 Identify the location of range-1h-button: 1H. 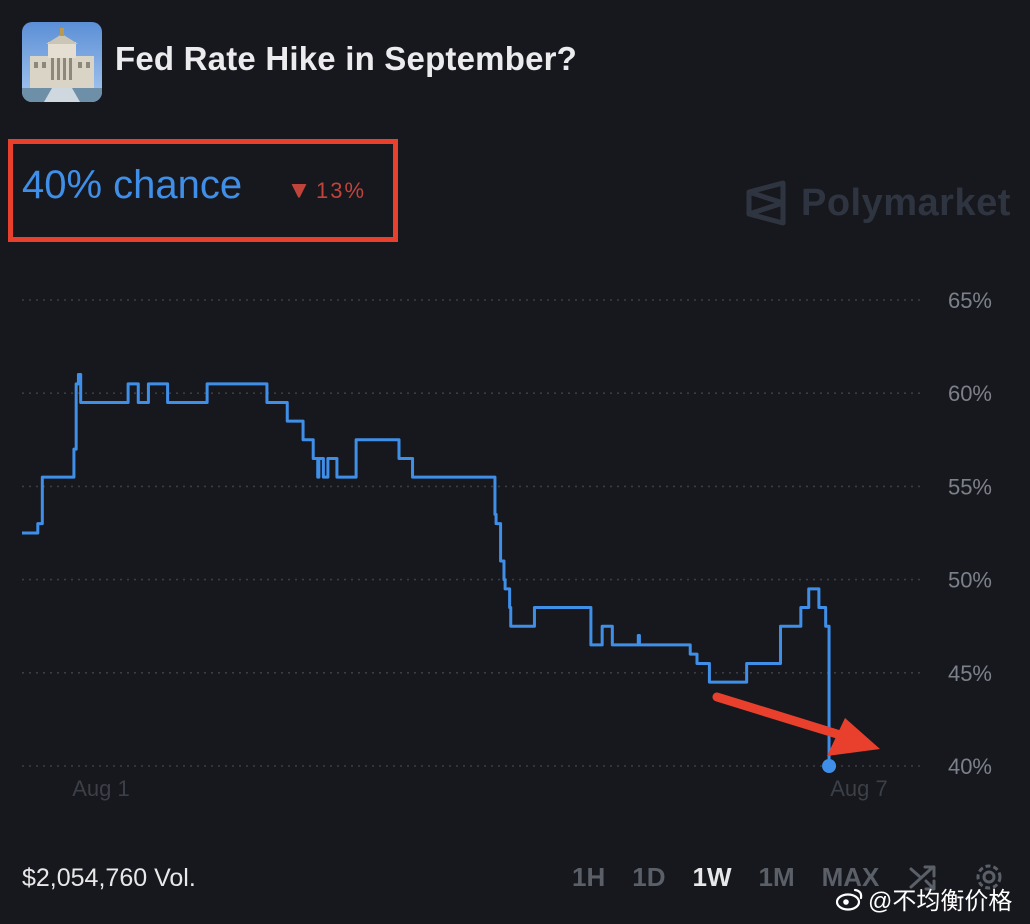
(589, 877).